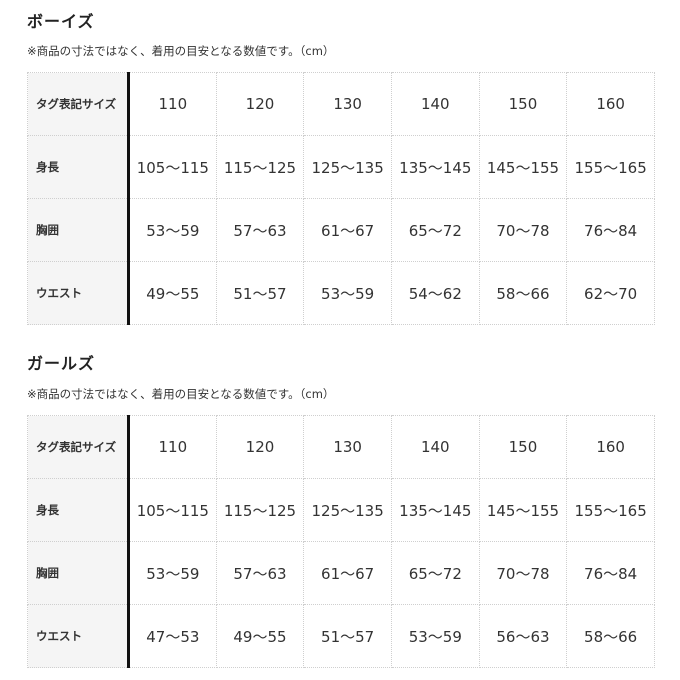  I want to click on table-row: ウエスト 47〜53 49〜55 51〜57 53〜59 56〜63 58〜66, so click(341, 636).